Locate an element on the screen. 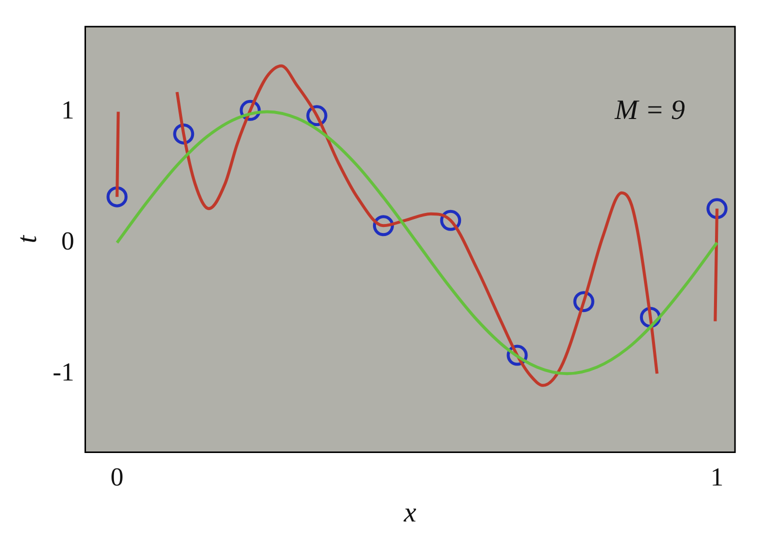 The width and height of the screenshot is (761, 539). x-axis-title: x is located at coordinates (409, 513).